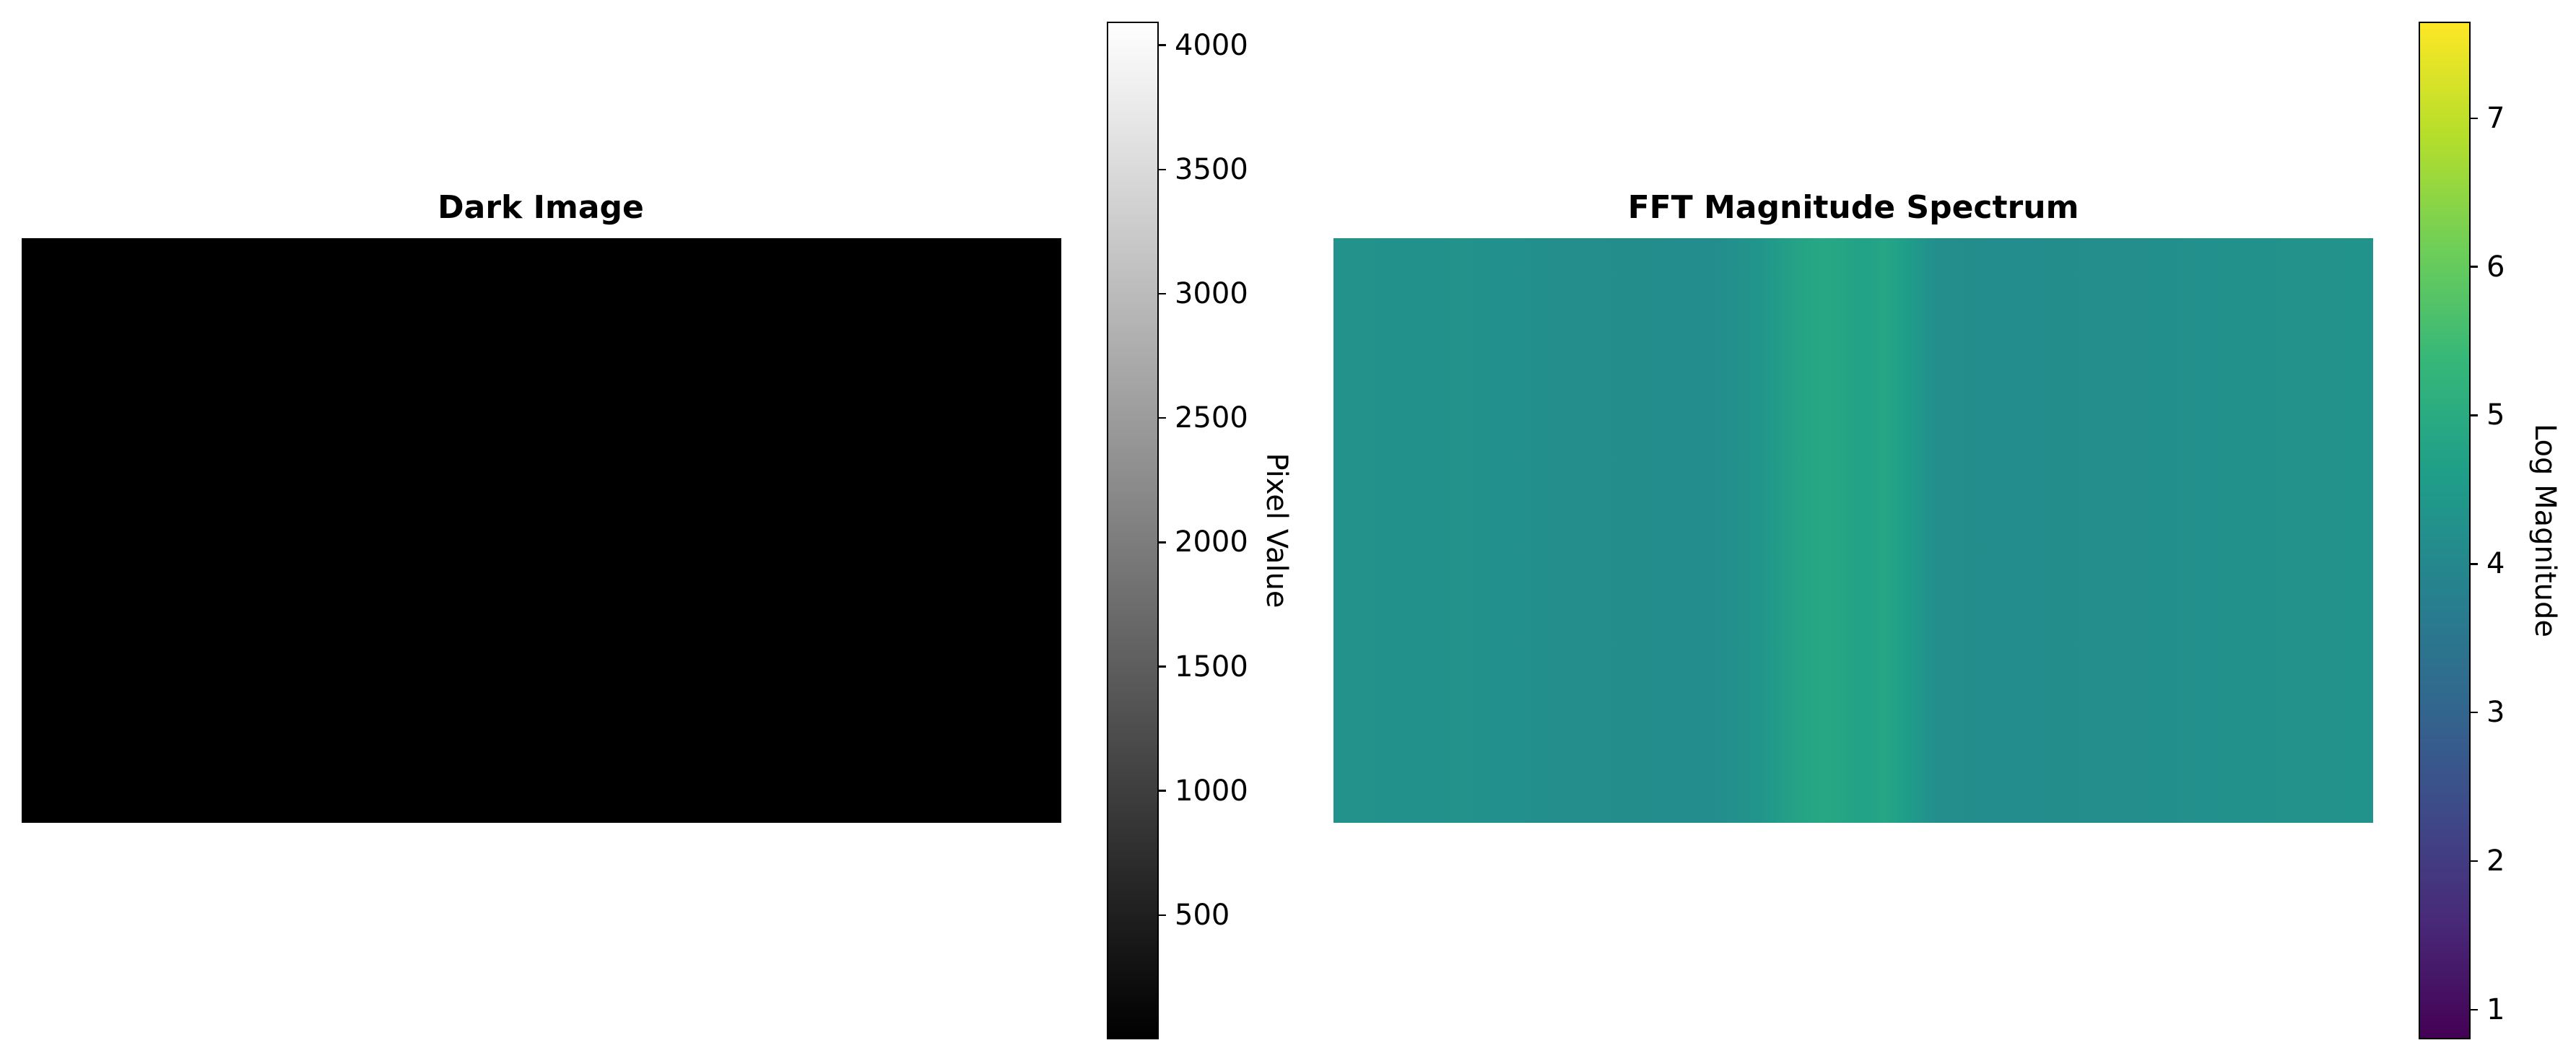 This screenshot has width=2576, height=1061. Describe the element at coordinates (2495, 118) in the screenshot. I see `colorbar-tick-label: 7` at that location.